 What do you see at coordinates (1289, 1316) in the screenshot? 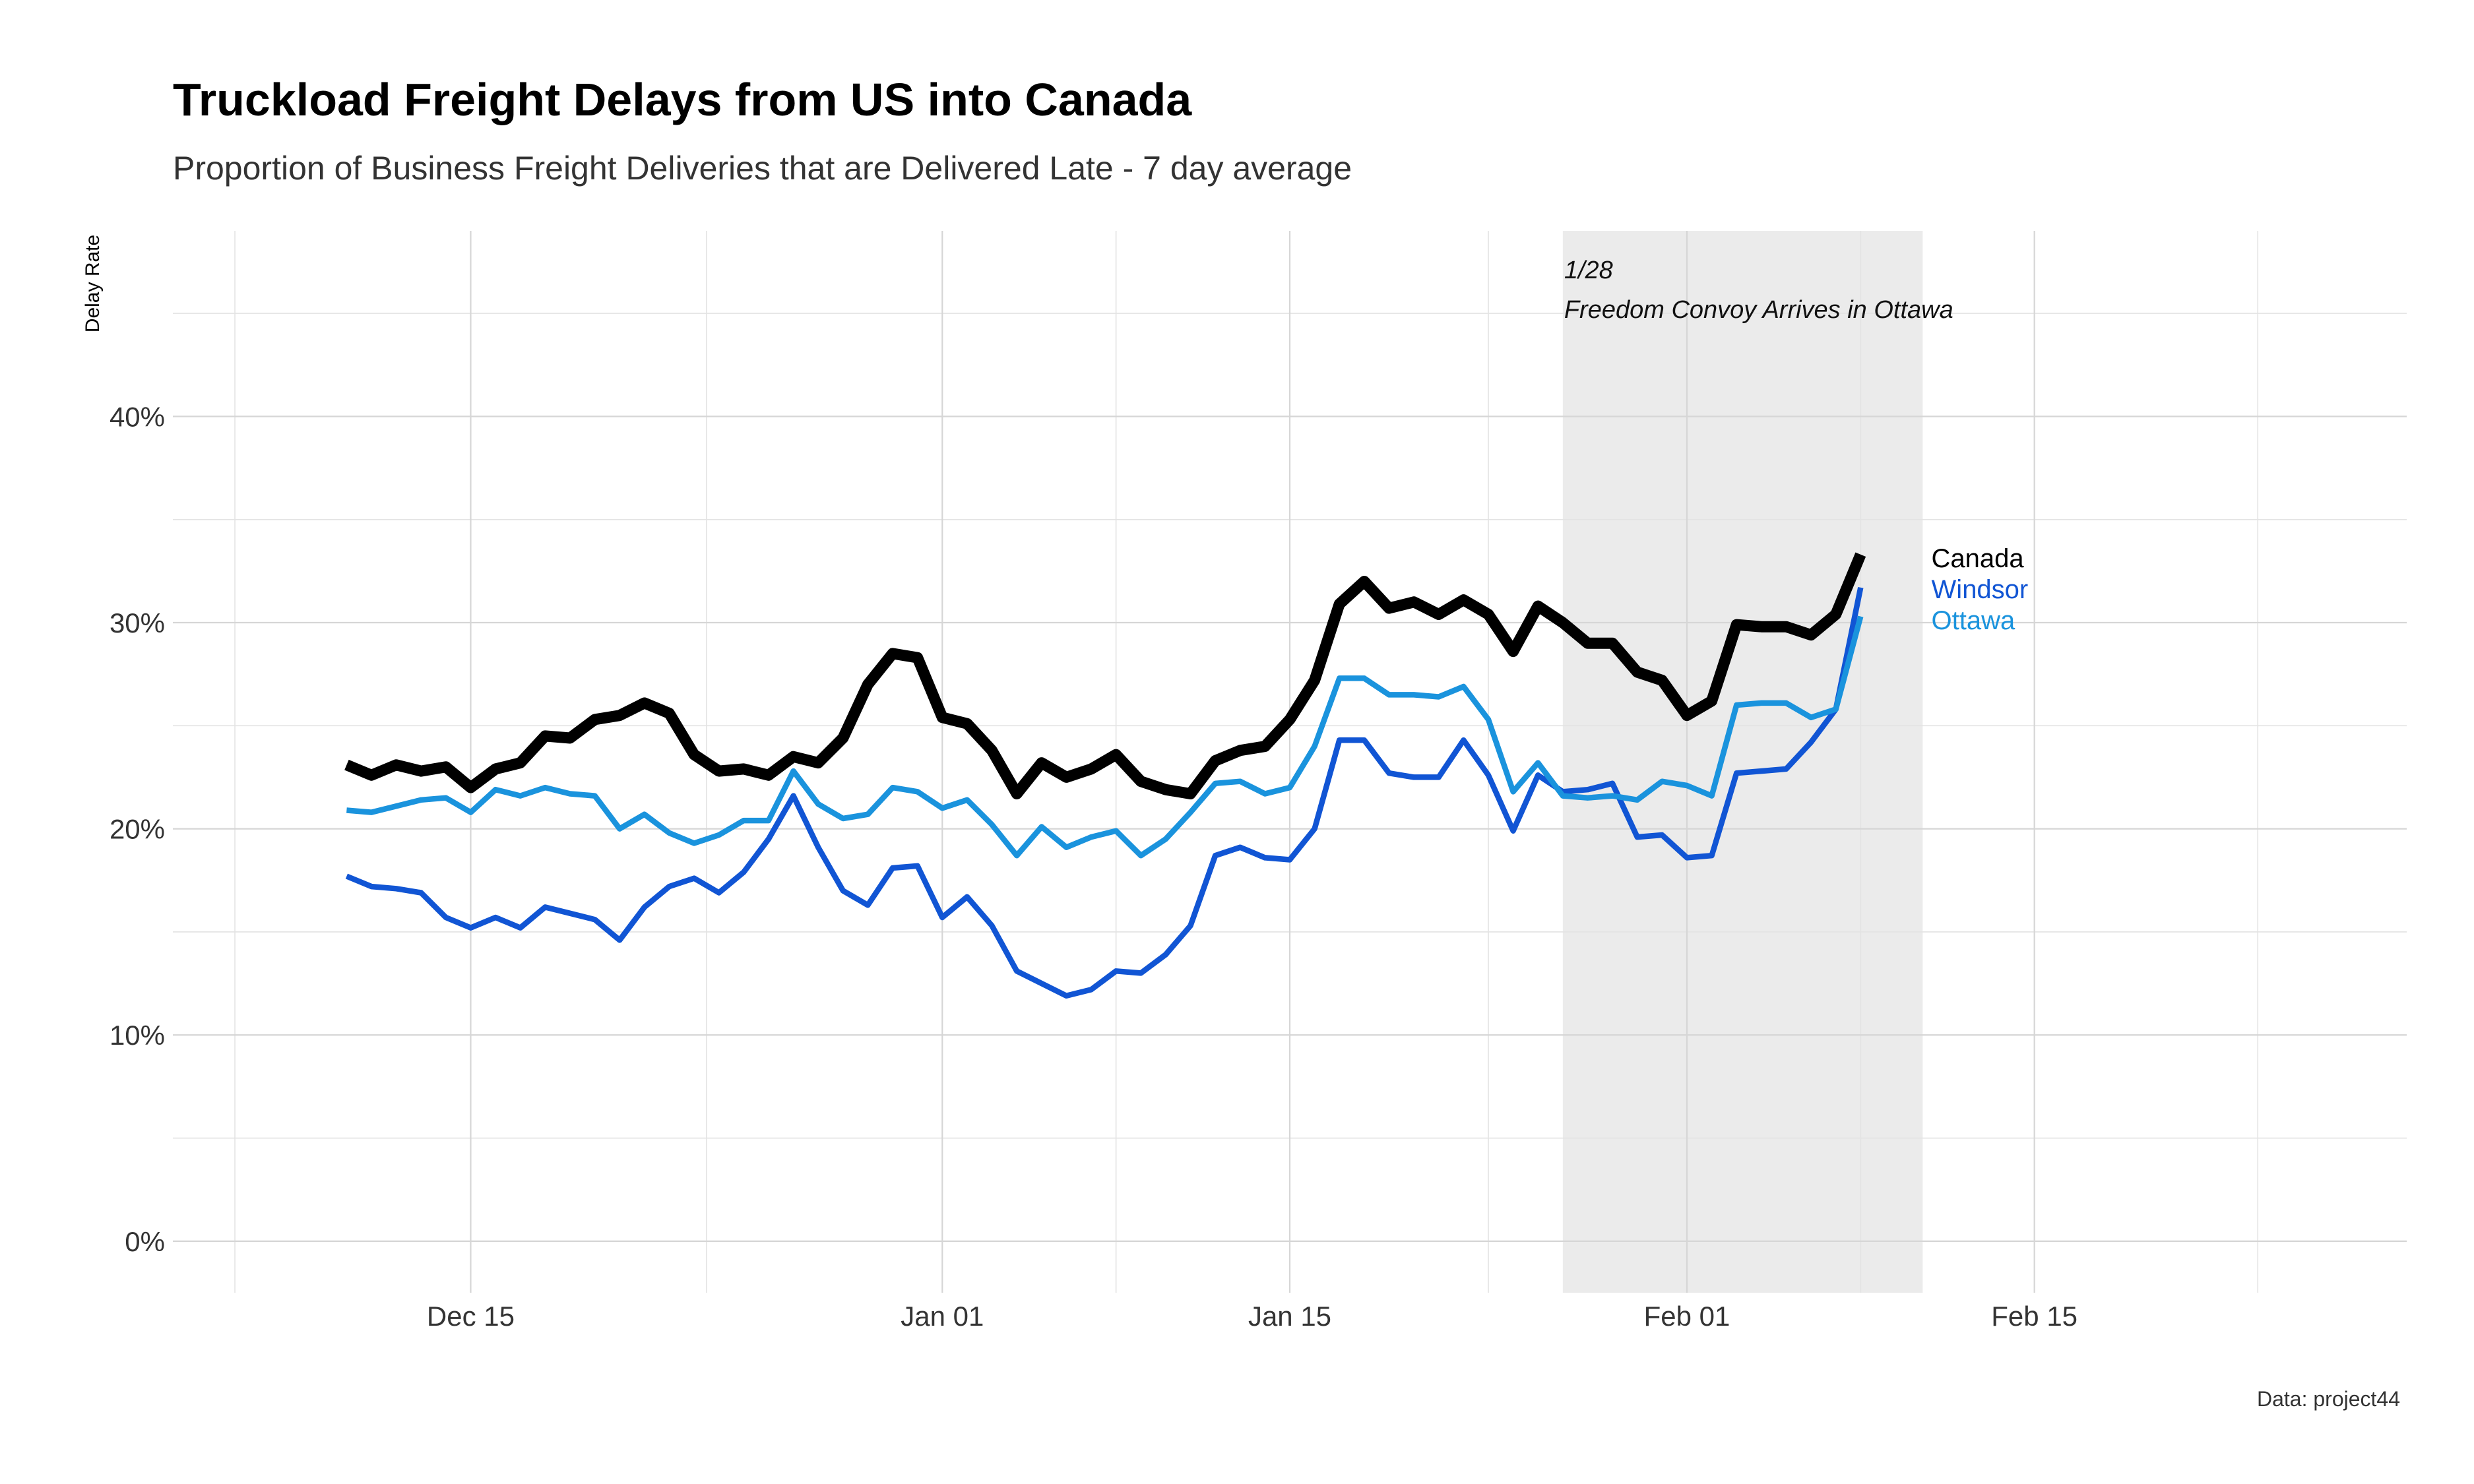
I see `x-tick-label: Jan 15` at bounding box center [1289, 1316].